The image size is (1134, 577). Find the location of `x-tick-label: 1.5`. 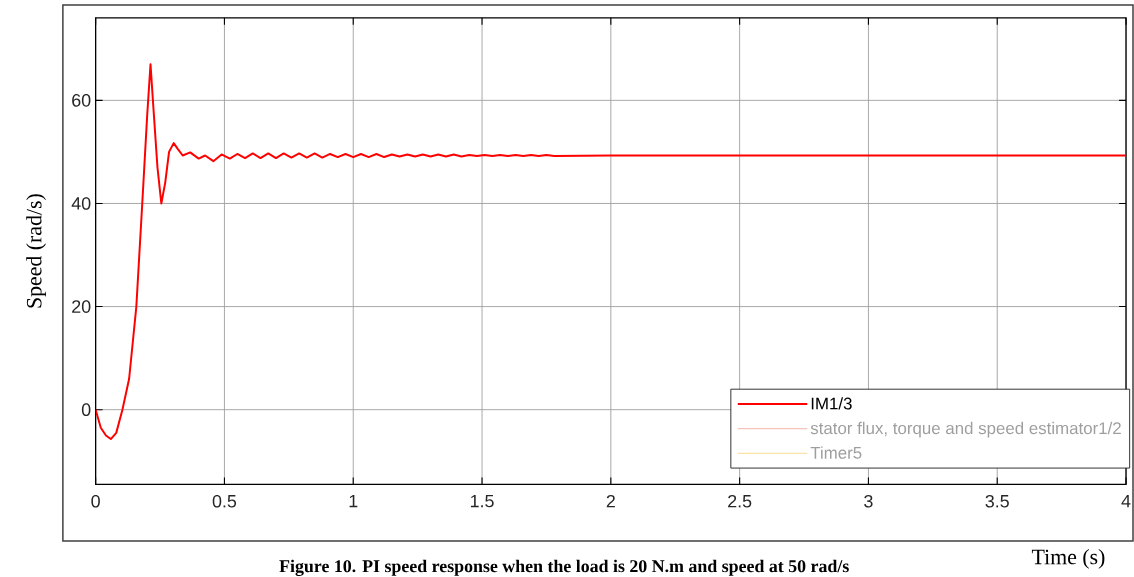

x-tick-label: 1.5 is located at coordinates (482, 501).